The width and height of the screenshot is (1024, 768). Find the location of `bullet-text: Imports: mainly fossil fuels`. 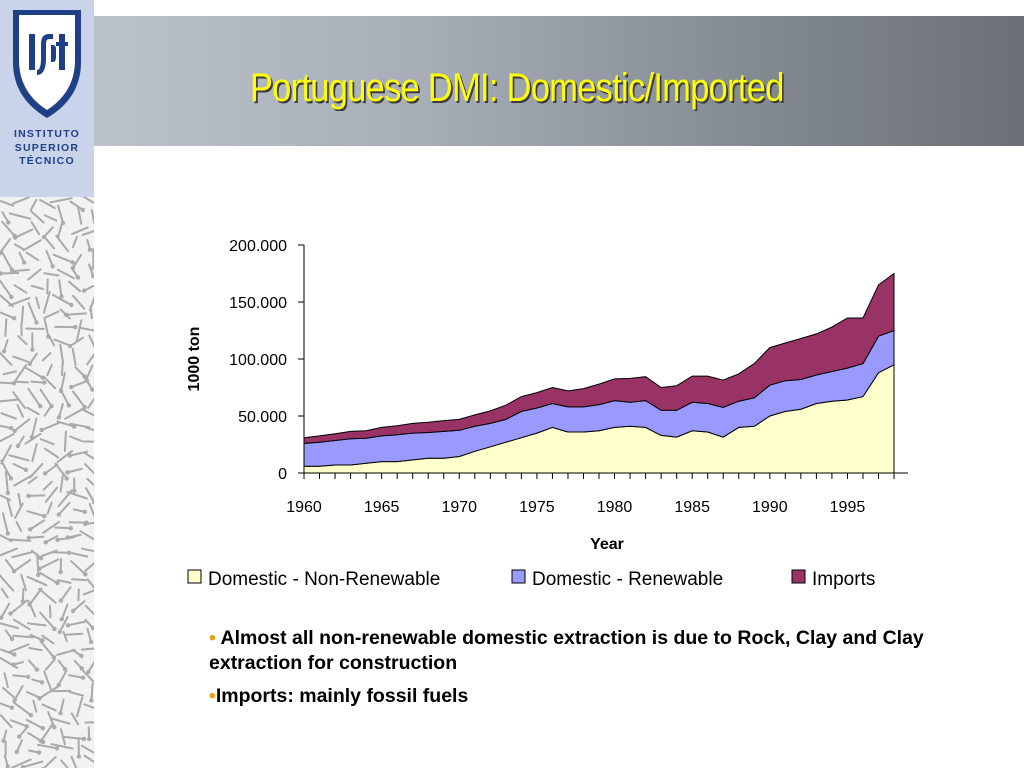

bullet-text: Imports: mainly fossil fuels is located at coordinates (342, 696).